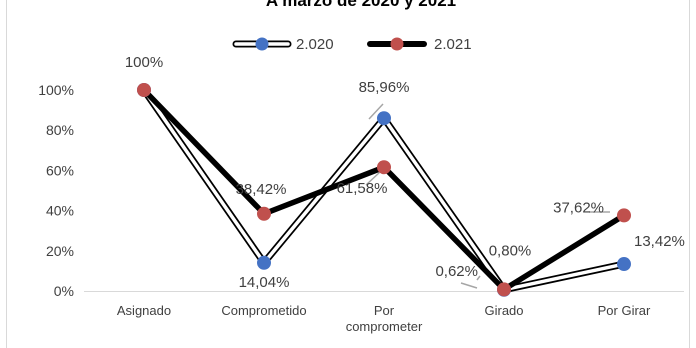 This screenshot has width=696, height=348. I want to click on legend-item-2020: 2.020, so click(283, 44).